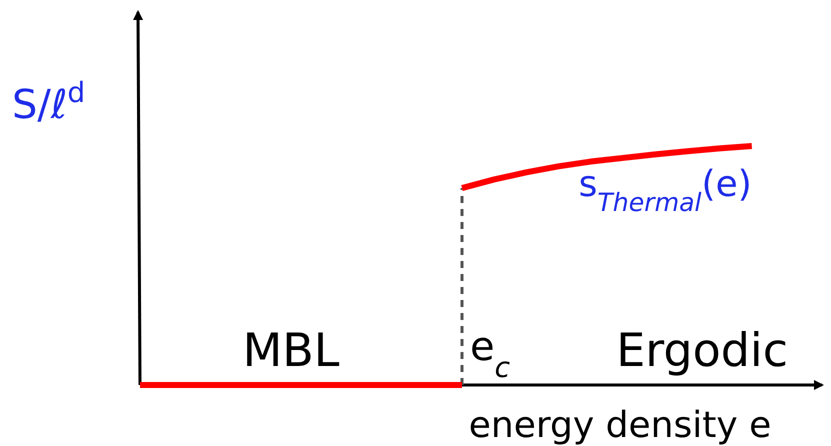 The image size is (831, 446). What do you see at coordinates (49, 102) in the screenshot?
I see `y-axis-title: S/ℓ$^{d}$` at bounding box center [49, 102].